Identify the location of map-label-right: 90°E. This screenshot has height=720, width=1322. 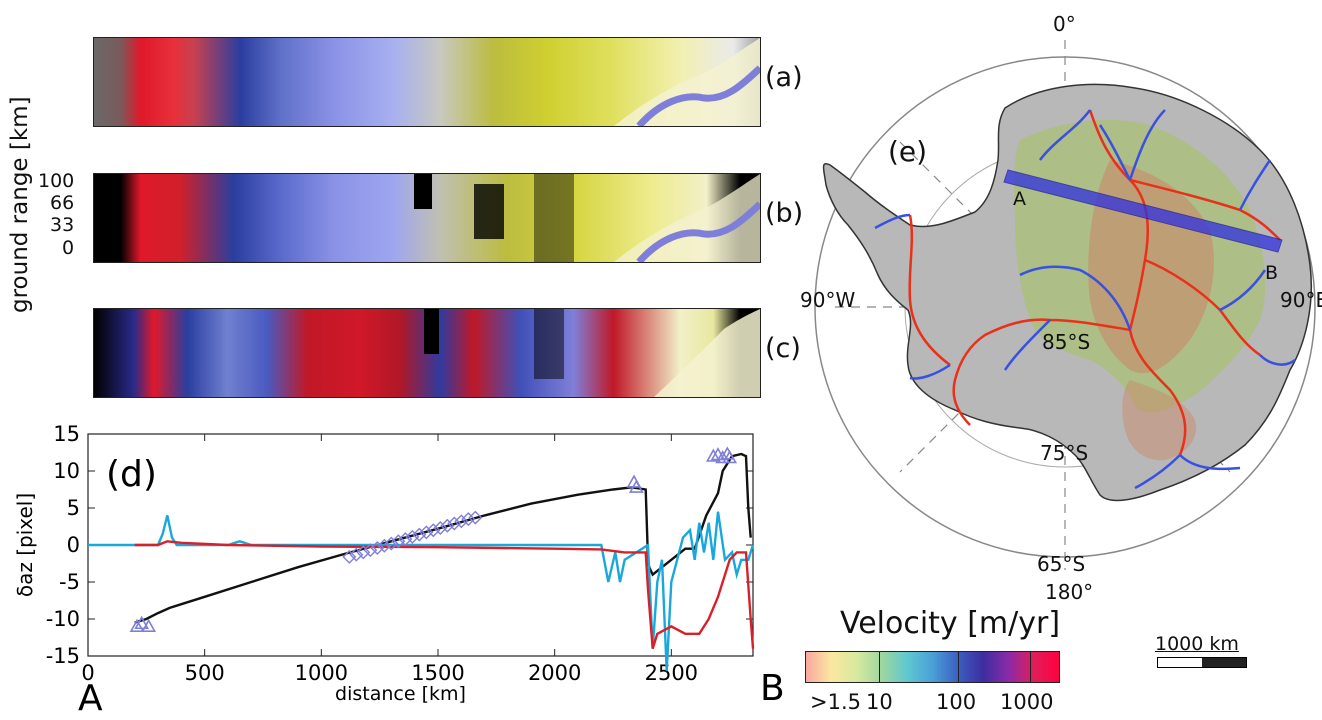
(1301, 300).